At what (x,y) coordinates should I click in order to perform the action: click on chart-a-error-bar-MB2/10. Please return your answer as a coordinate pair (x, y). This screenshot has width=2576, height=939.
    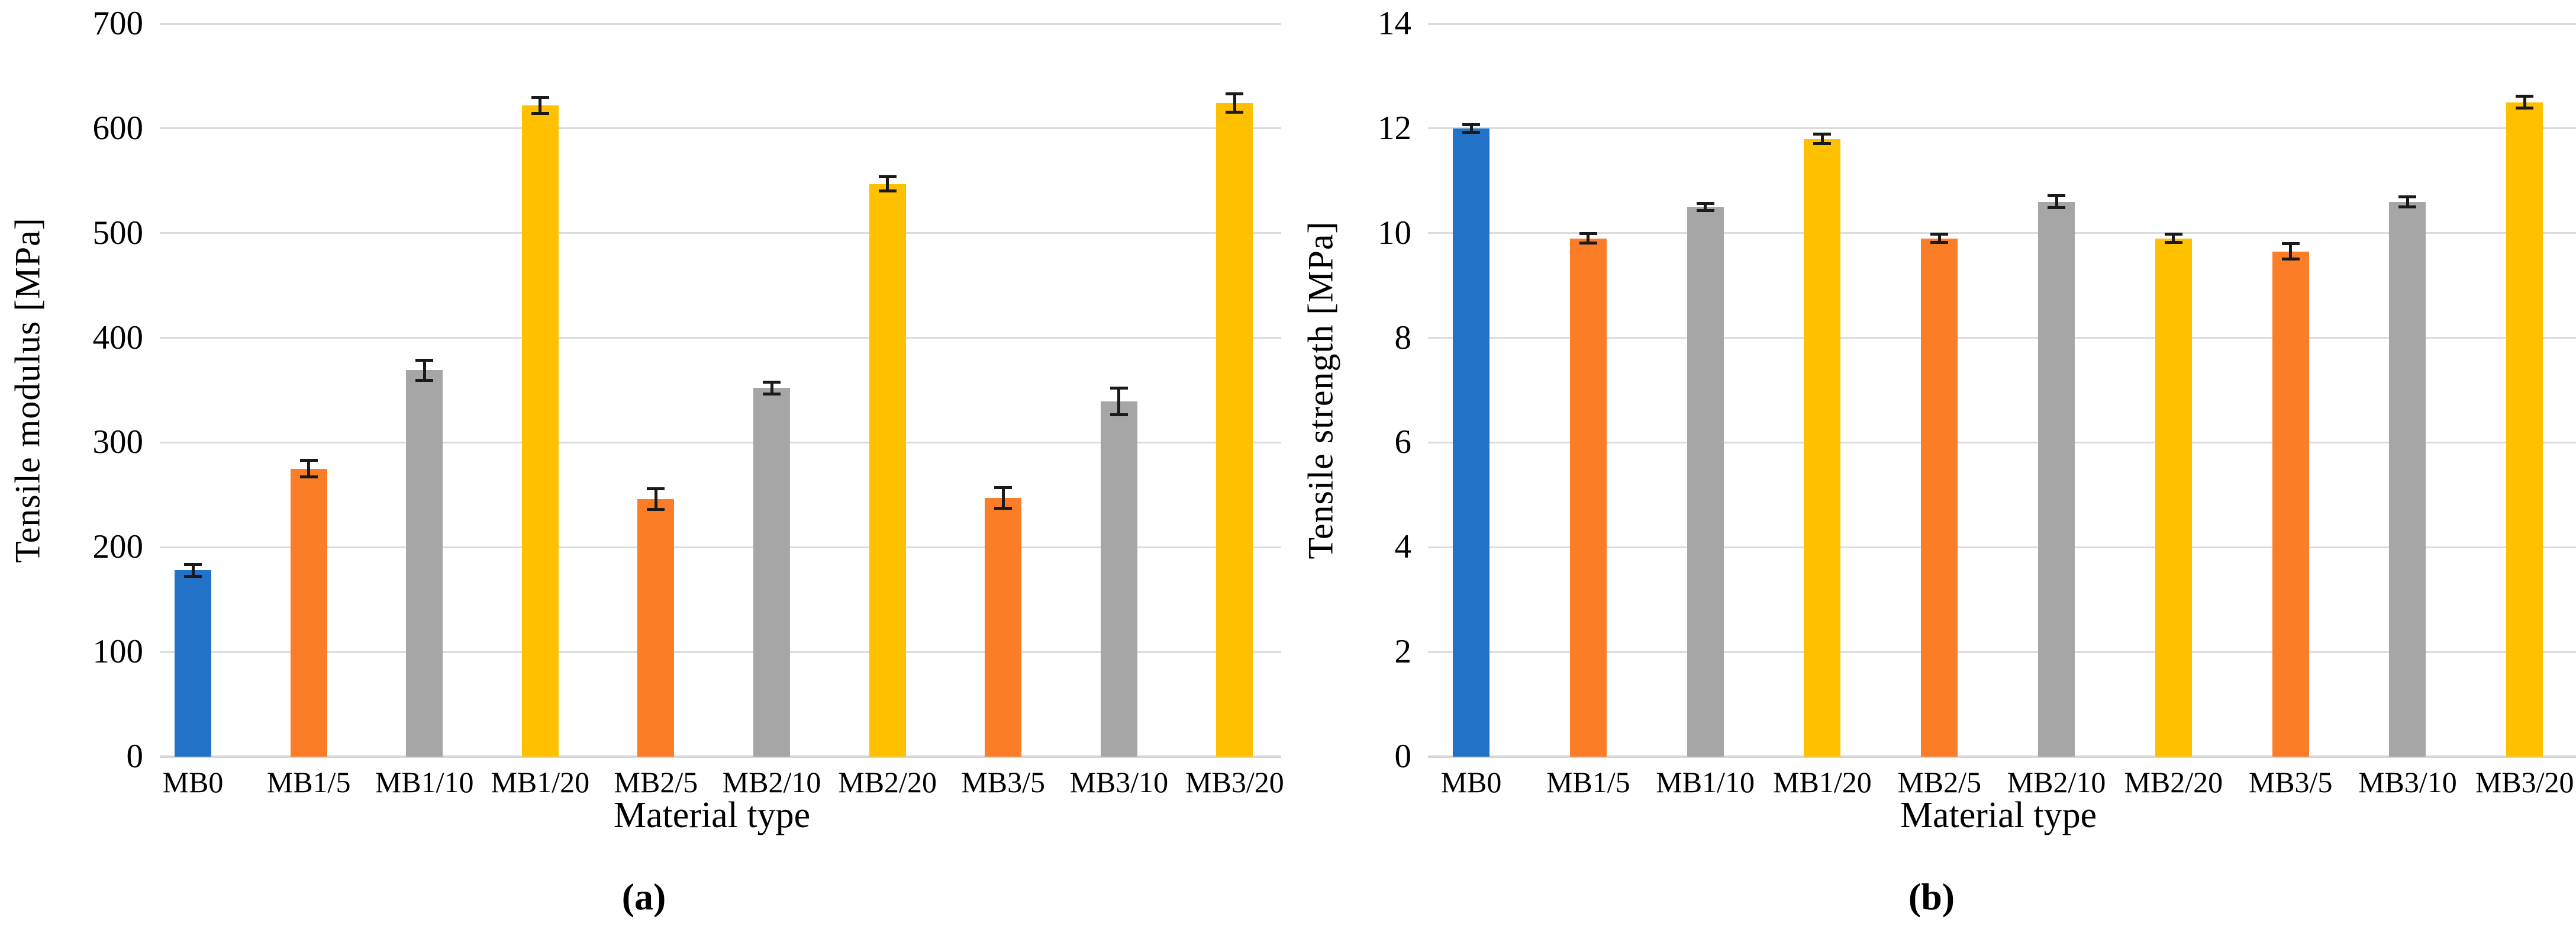
    Looking at the image, I should click on (771, 388).